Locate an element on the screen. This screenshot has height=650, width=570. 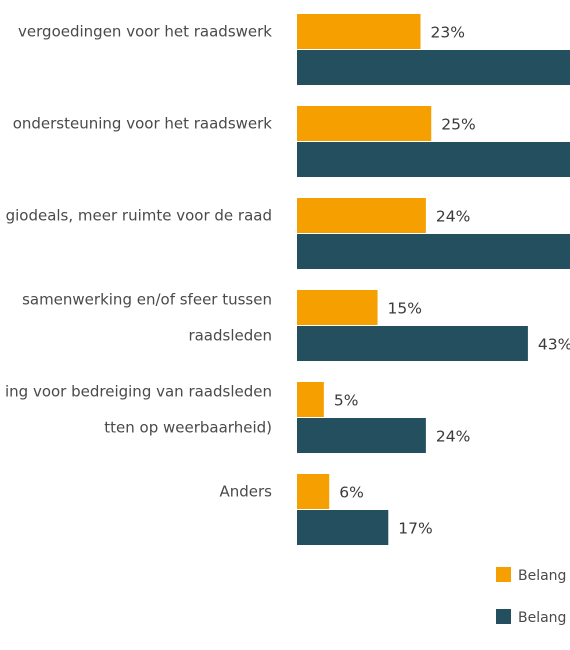
category-label-line: vergoedingen voor het raadswerk is located at coordinates (145, 32).